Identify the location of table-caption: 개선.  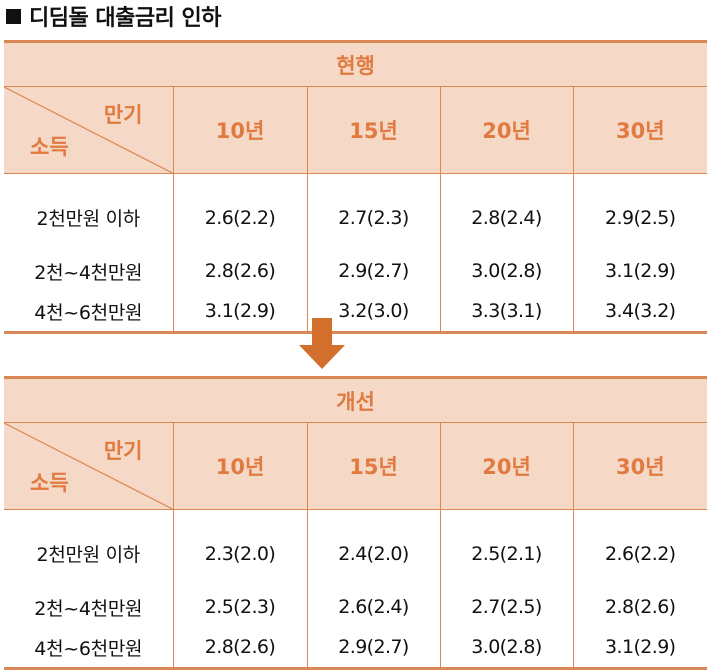
(356, 399).